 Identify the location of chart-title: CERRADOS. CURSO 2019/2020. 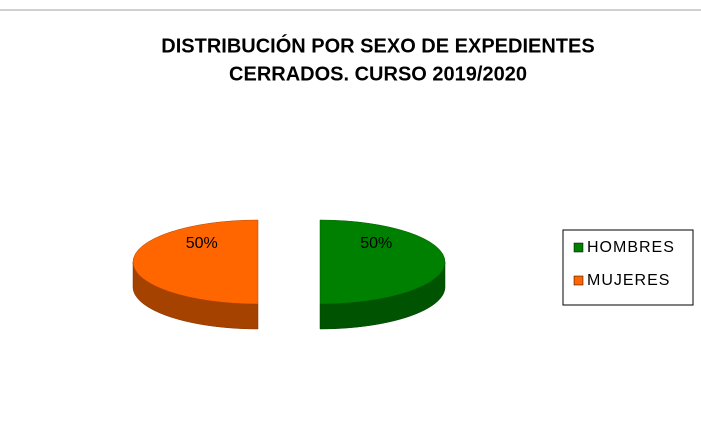
(378, 74).